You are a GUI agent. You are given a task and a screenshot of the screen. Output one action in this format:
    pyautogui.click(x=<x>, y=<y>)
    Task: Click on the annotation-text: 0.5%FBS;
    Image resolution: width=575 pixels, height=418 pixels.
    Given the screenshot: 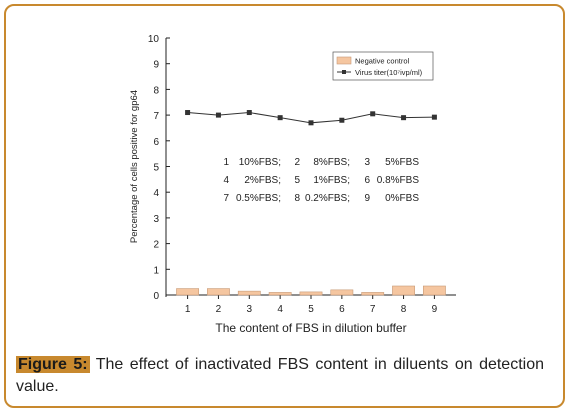 What is the action you would take?
    pyautogui.click(x=258, y=198)
    